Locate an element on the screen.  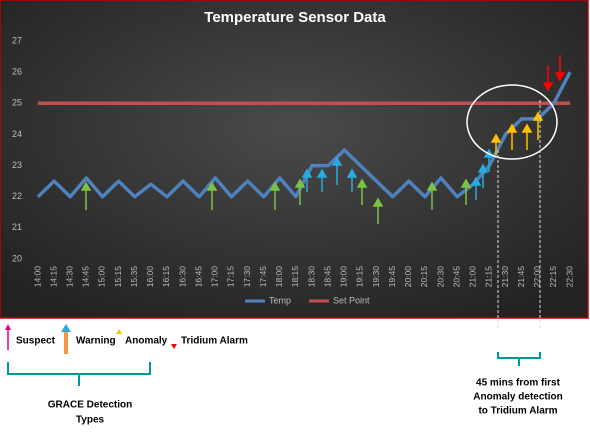
timing-note: 45 mins from first is located at coordinates (518, 383).